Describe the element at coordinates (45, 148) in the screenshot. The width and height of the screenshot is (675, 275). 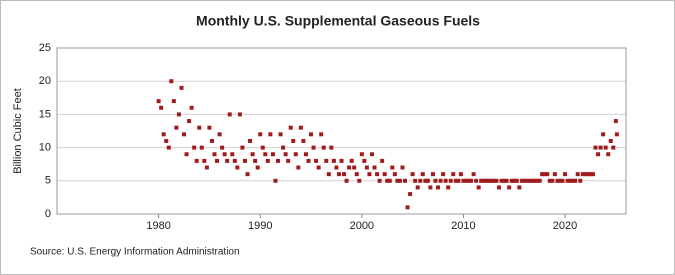
I see `y-tick-label: 10` at that location.